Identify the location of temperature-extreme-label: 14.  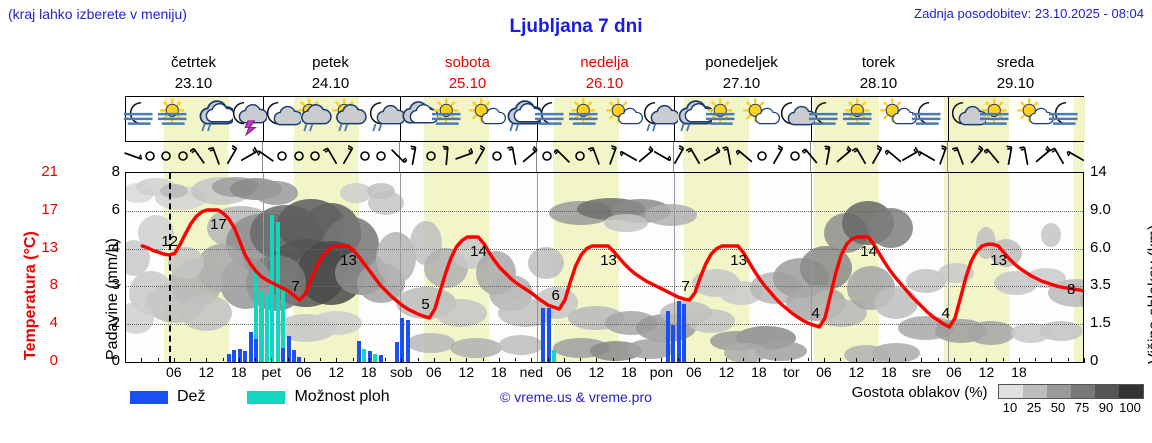
(478, 251).